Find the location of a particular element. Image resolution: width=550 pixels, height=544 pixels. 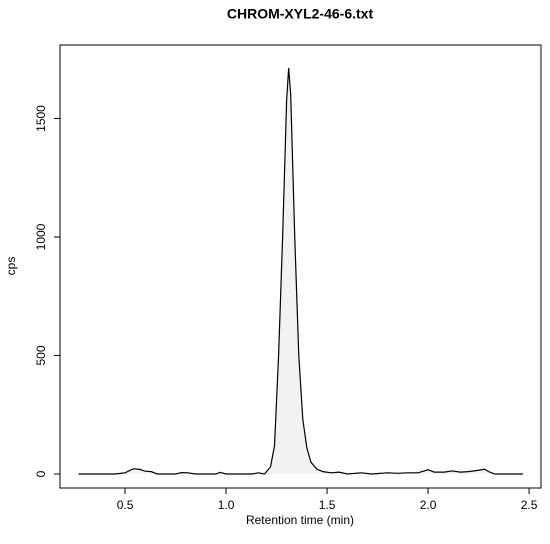

x-tick-label: 2.0 is located at coordinates (428, 505).